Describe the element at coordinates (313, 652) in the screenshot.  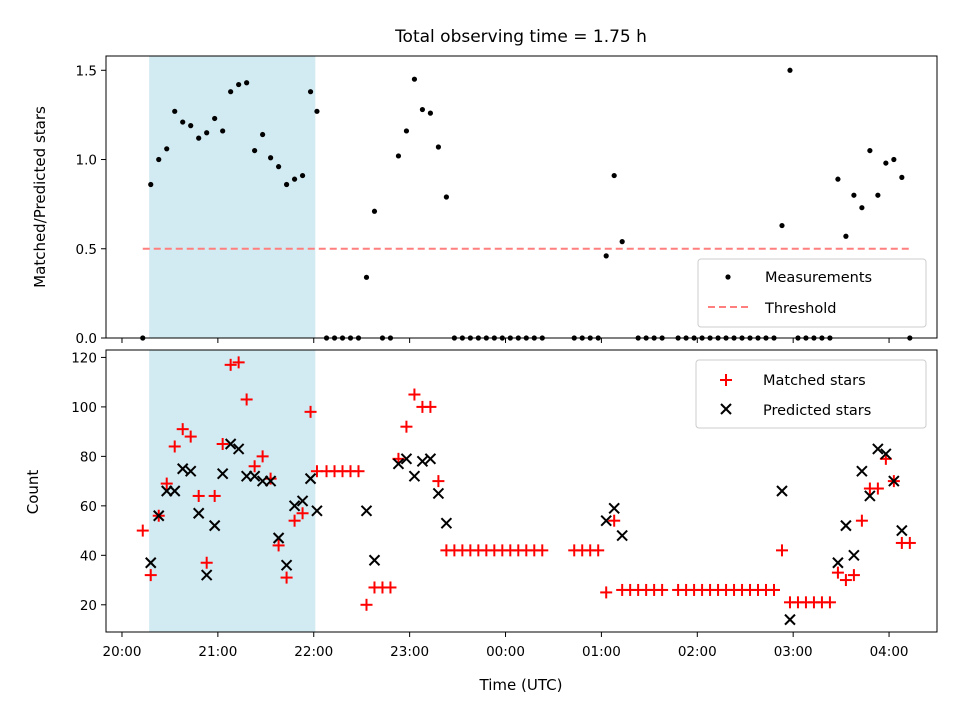
I see `x-tick-label: 22:00` at that location.